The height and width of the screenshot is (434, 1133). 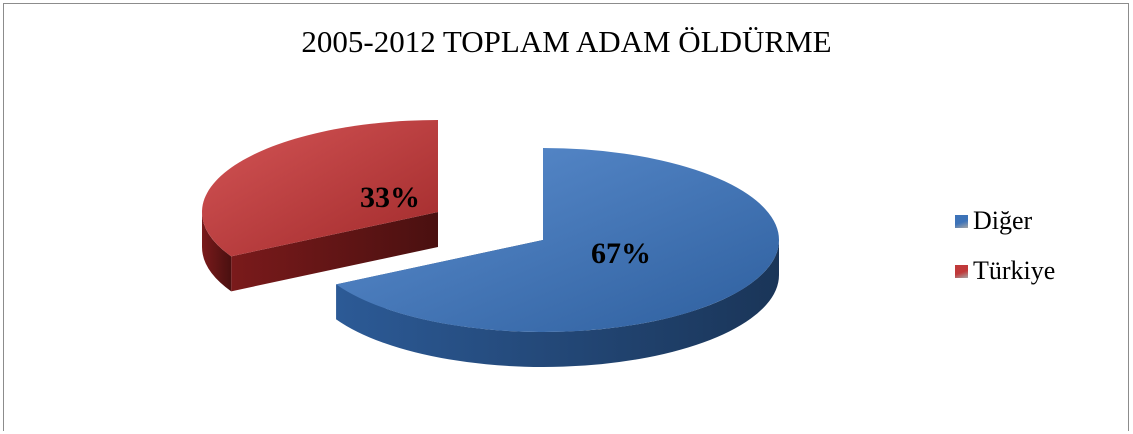 What do you see at coordinates (621, 253) in the screenshot?
I see `data-label-diger: 67%` at bounding box center [621, 253].